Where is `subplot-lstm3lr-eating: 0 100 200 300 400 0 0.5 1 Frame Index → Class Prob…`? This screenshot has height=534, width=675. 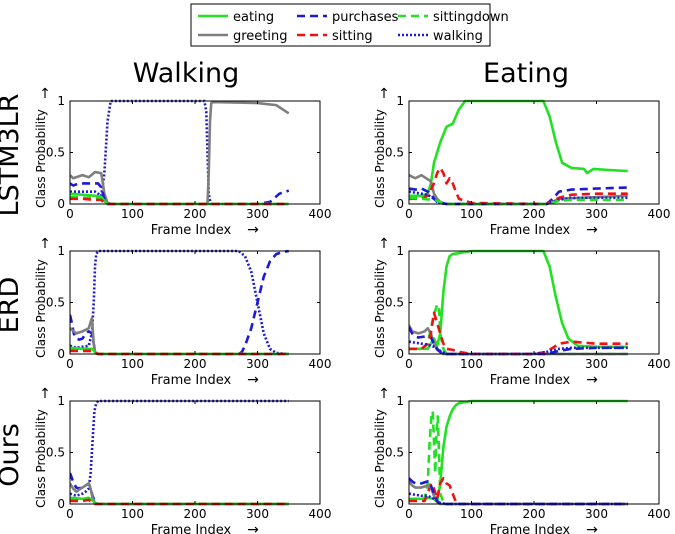
subplot-lstm3lr-eating: 0 100 200 300 400 0 0.5 1 Frame Index → Class Prob… is located at coordinates (521, 162).